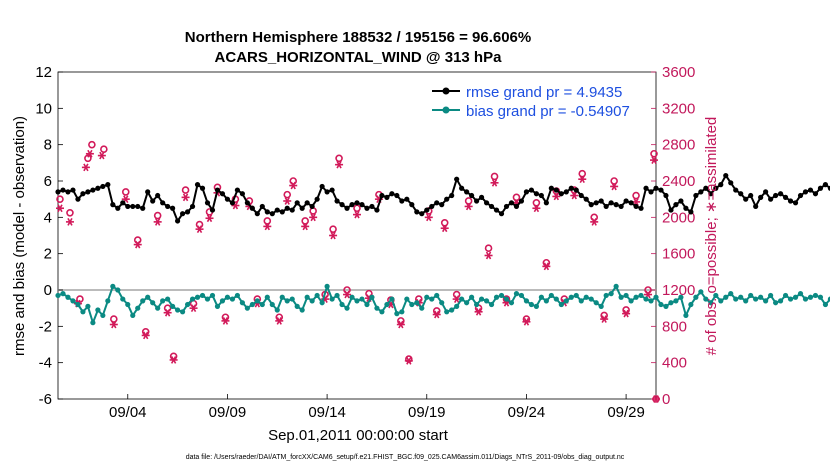 This screenshot has width=830, height=470. What do you see at coordinates (666, 399) in the screenshot?
I see `y2-tick-label: 0` at bounding box center [666, 399].